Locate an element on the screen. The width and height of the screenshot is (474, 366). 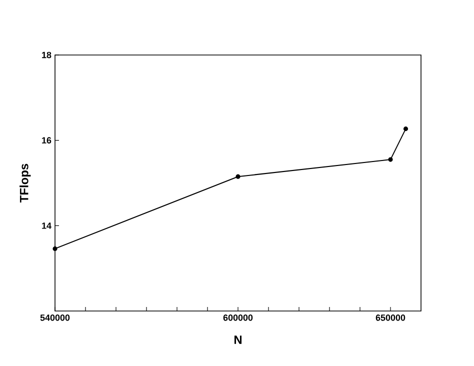
y-axis-title: TFlops is located at coordinates (25, 183).